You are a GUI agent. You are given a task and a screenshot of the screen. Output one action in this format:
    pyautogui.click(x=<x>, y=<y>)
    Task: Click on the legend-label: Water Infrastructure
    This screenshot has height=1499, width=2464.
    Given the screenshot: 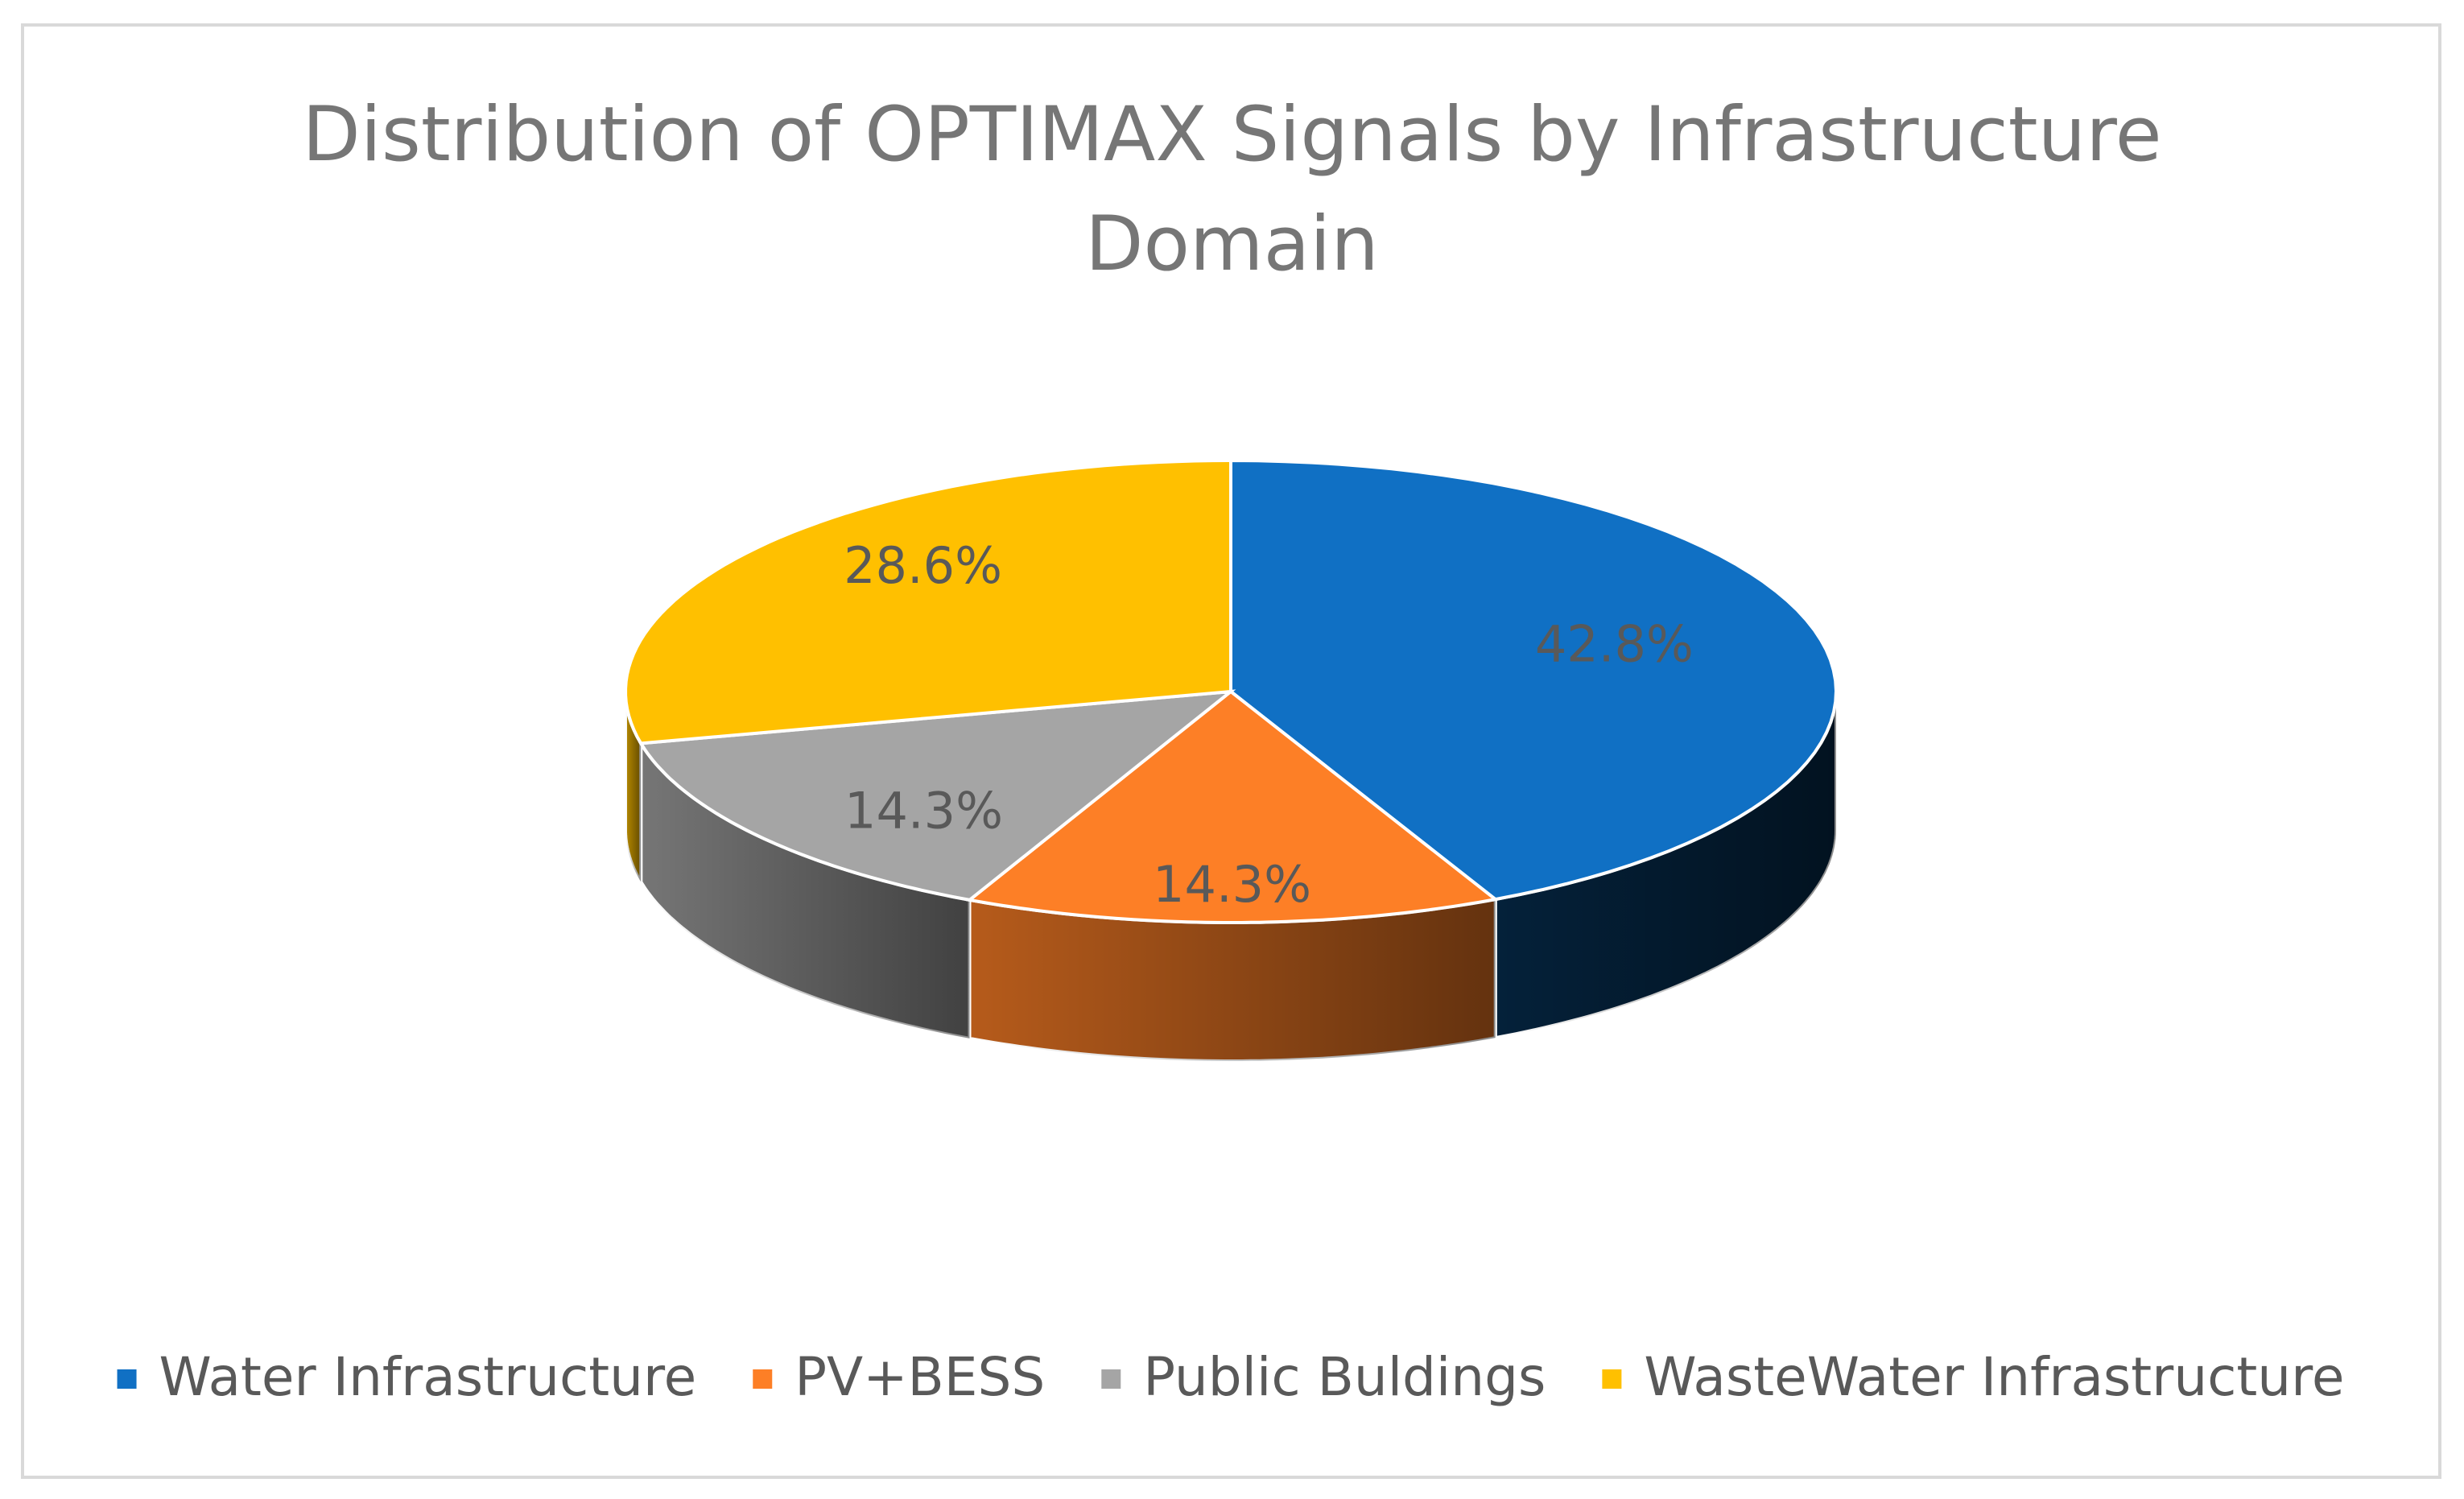 What is the action you would take?
    pyautogui.click(x=428, y=1377)
    